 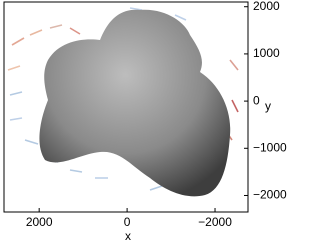 I want to click on x-tick-label: −2000, so click(x=215, y=222).